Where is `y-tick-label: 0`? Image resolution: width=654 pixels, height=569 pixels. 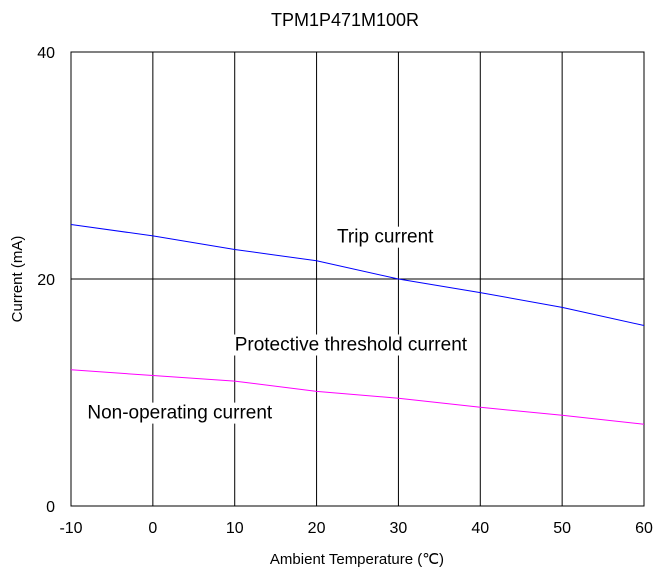 y-tick-label: 0 is located at coordinates (50, 507).